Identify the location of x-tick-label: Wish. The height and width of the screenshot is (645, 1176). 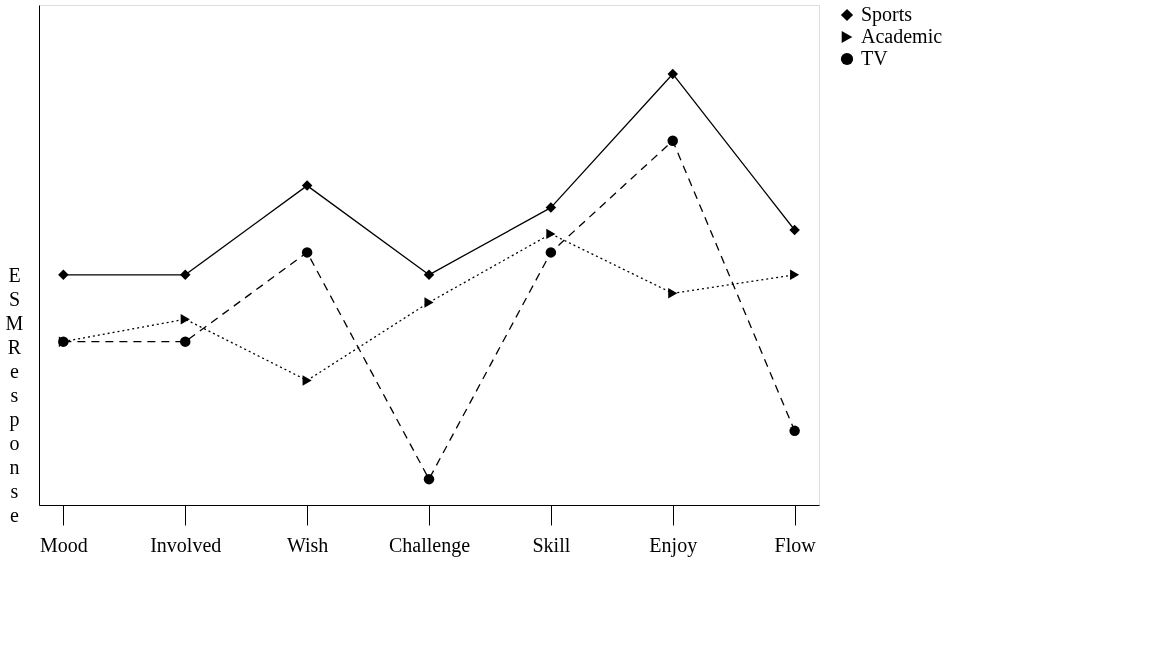
(307, 544).